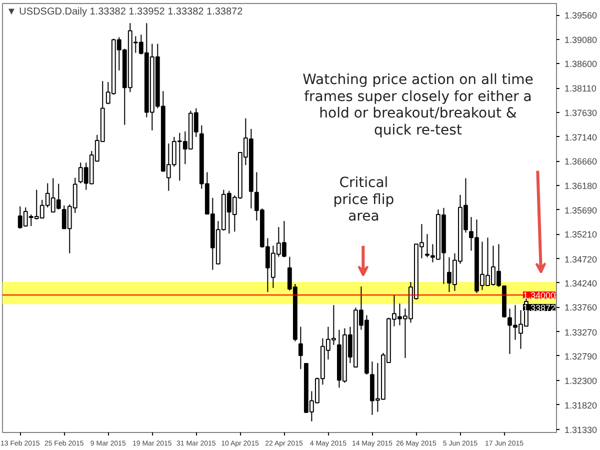 This screenshot has height=450, width=600. What do you see at coordinates (539, 307) in the screenshot?
I see `annotation: 1.33872` at bounding box center [539, 307].